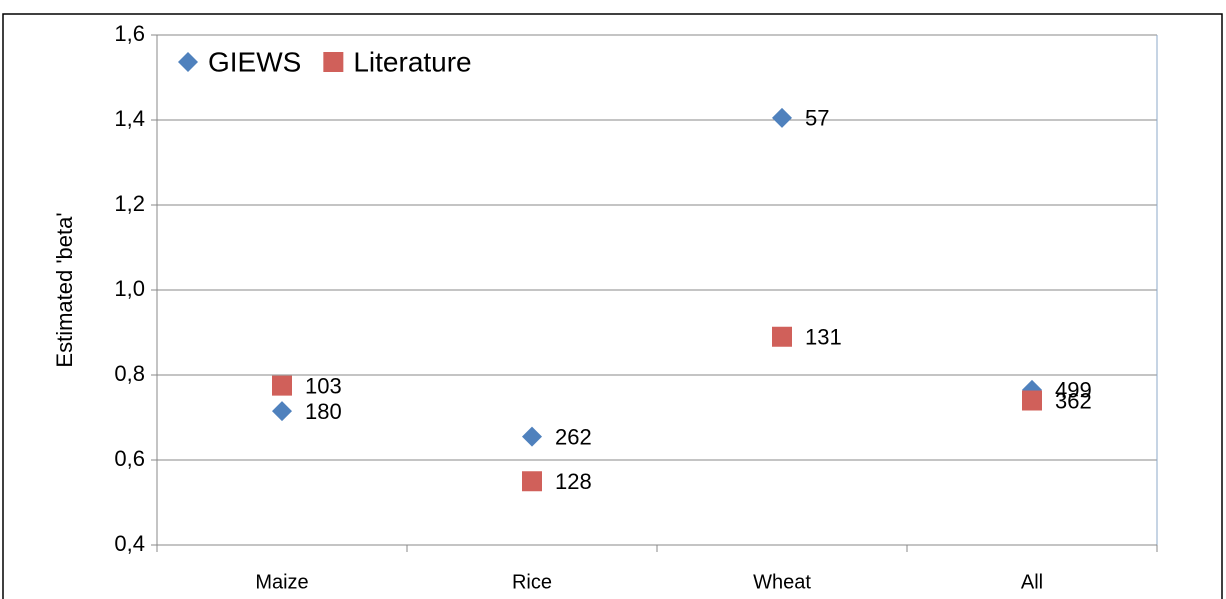 The width and height of the screenshot is (1226, 599). I want to click on y-tick-label: 1,2, so click(129, 203).